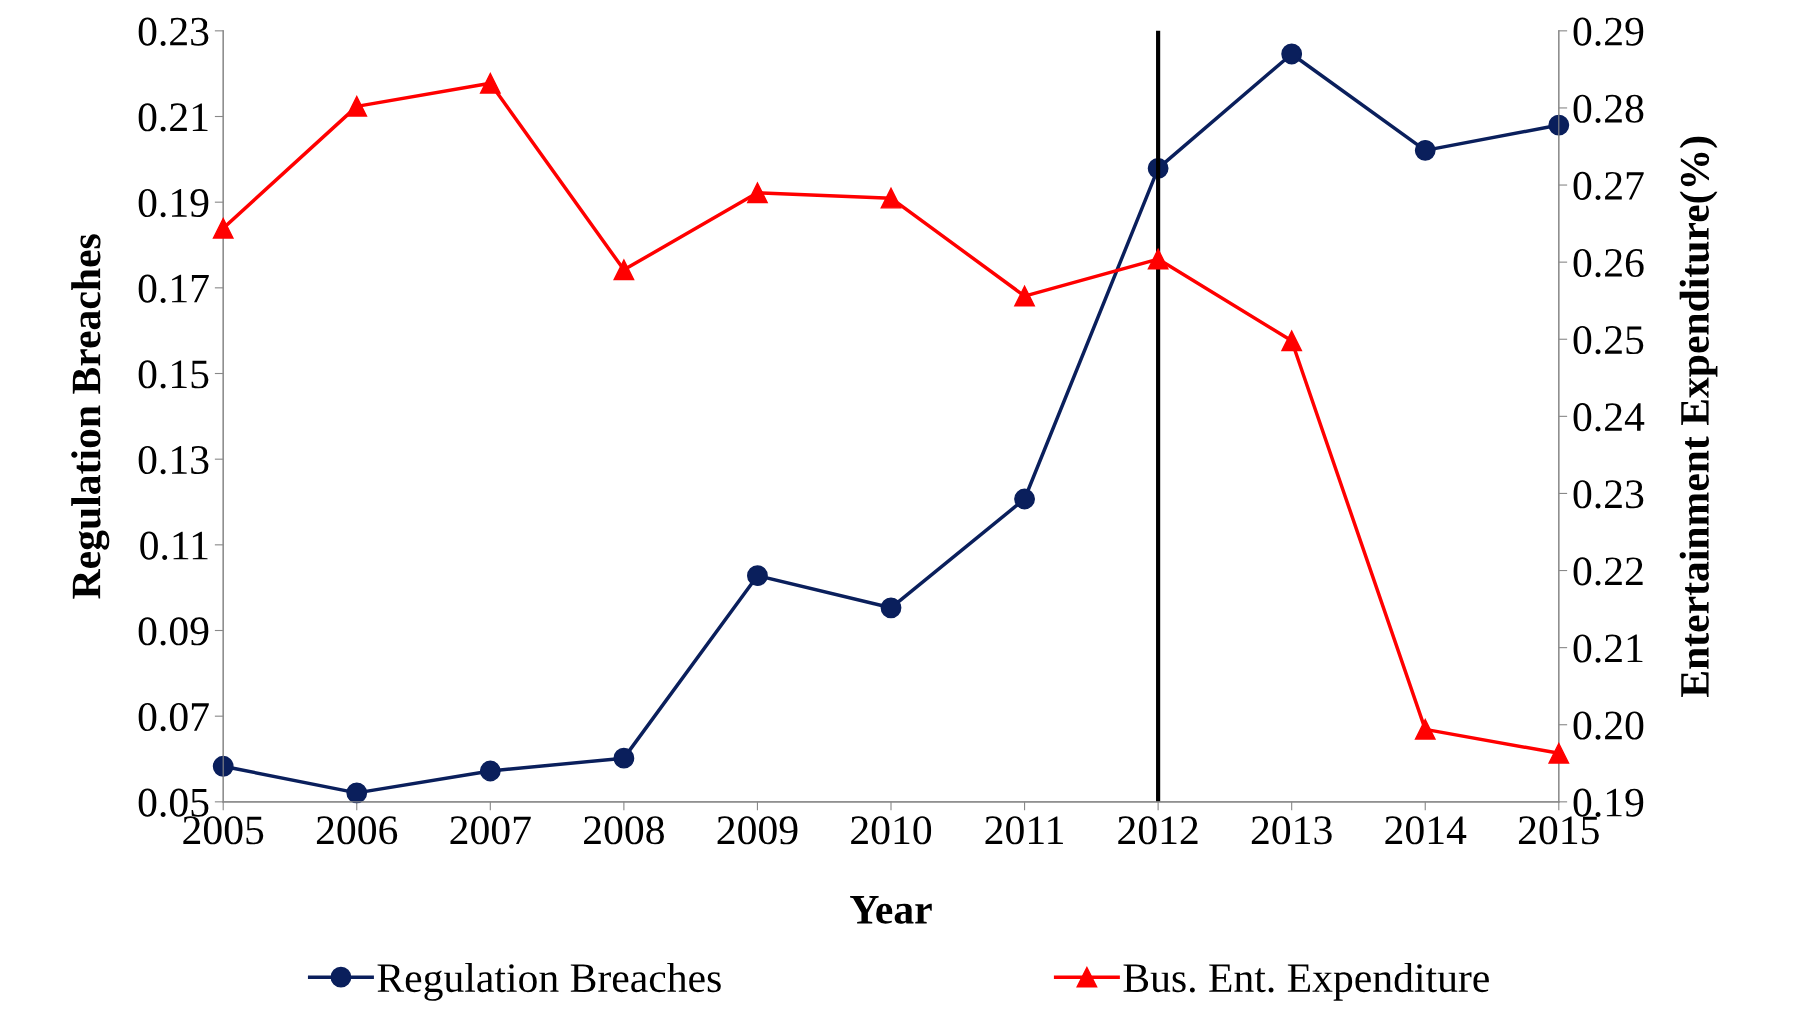 Image resolution: width=1800 pixels, height=1028 pixels. What do you see at coordinates (490, 830) in the screenshot?
I see `x-tick-label: 2007` at bounding box center [490, 830].